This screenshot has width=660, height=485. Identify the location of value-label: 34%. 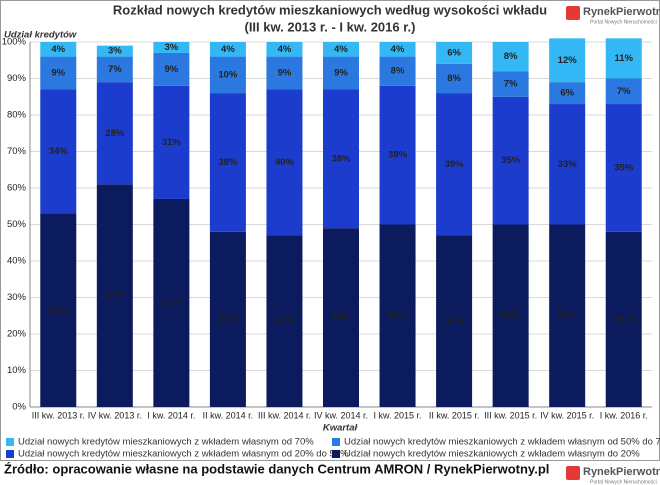
(59, 151).